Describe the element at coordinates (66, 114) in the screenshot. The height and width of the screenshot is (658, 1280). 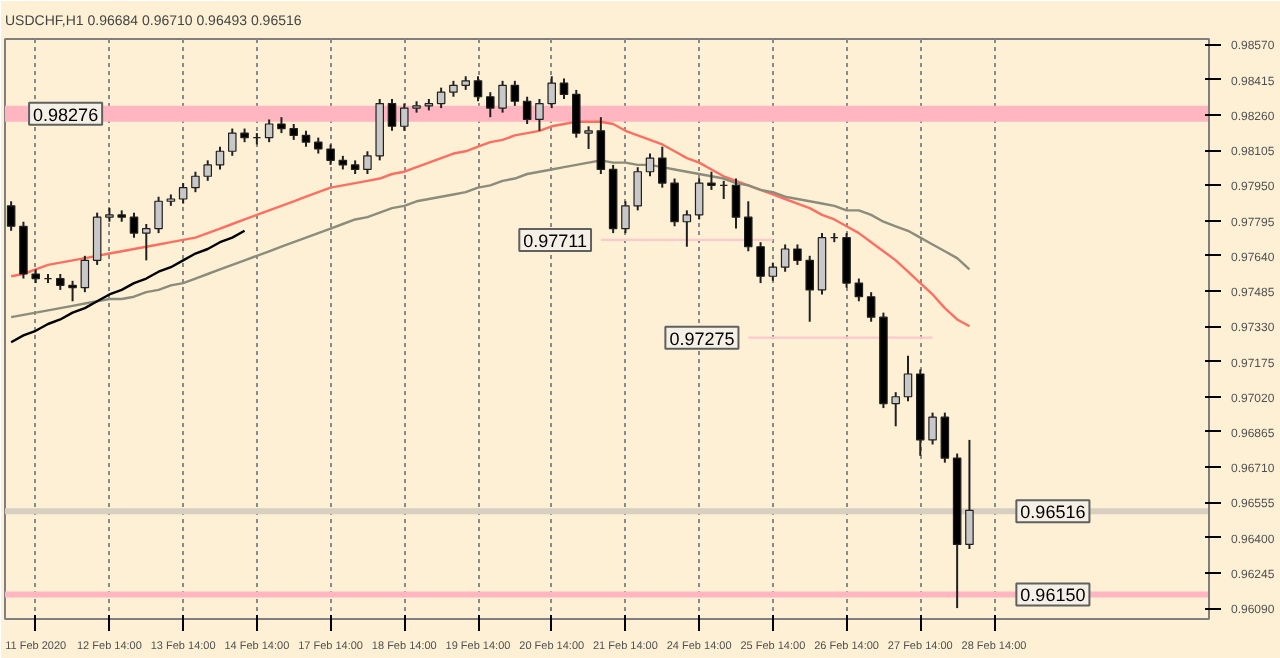
I see `band-label: 0.98276` at that location.